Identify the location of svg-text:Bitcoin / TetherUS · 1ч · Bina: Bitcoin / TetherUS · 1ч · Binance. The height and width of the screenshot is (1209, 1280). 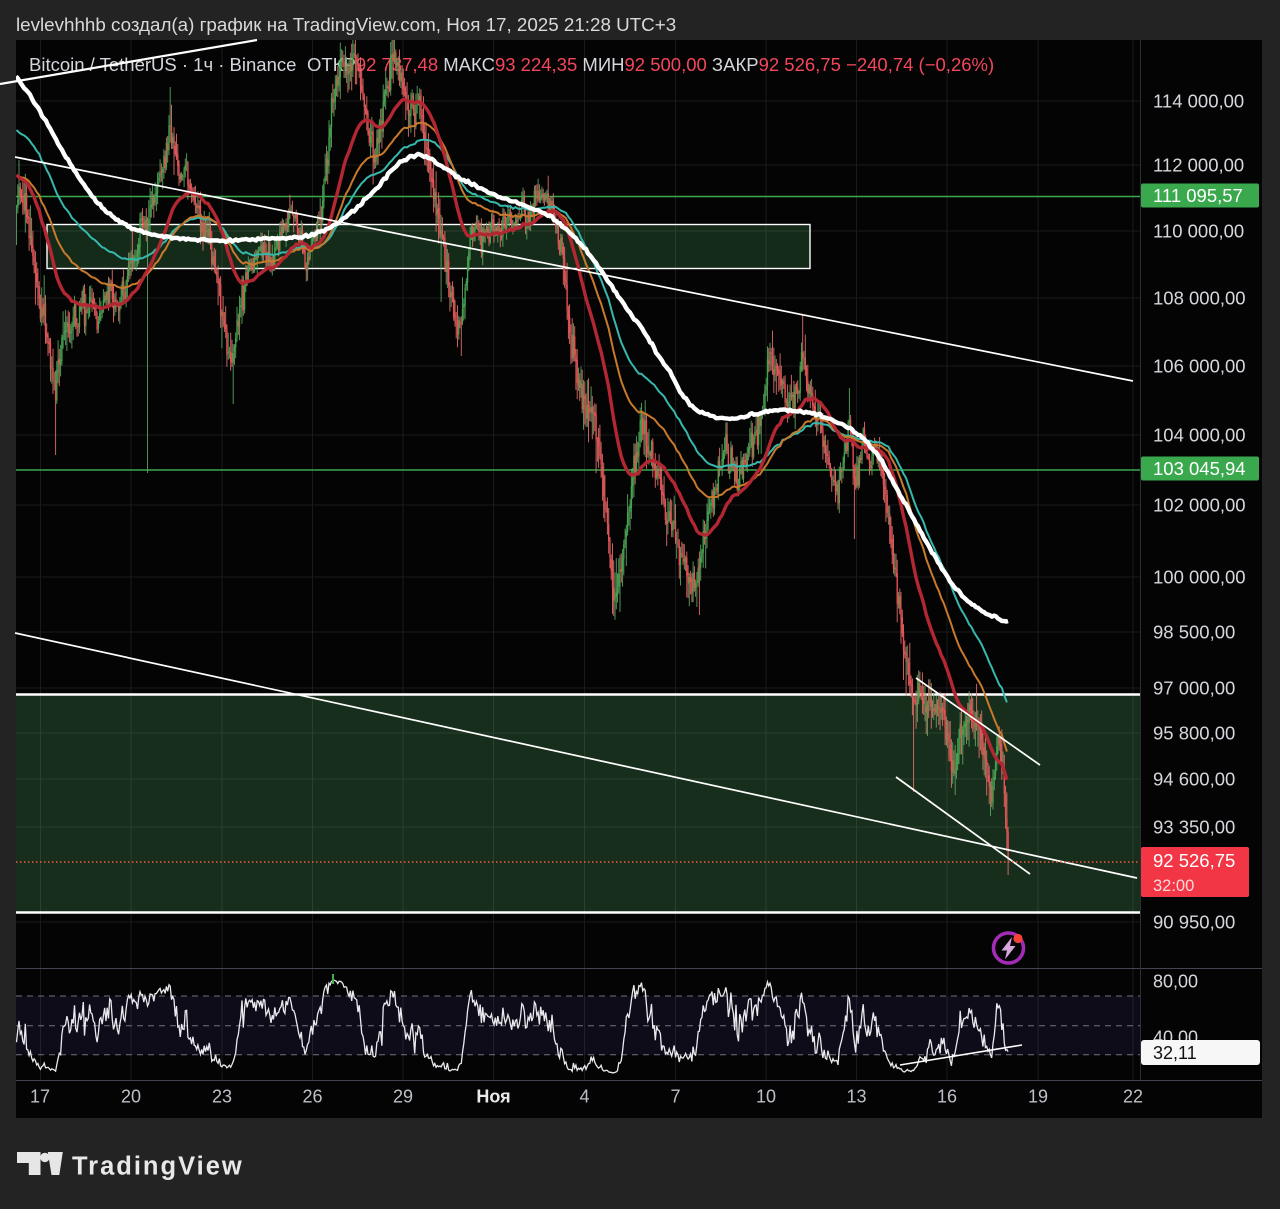
(162, 64).